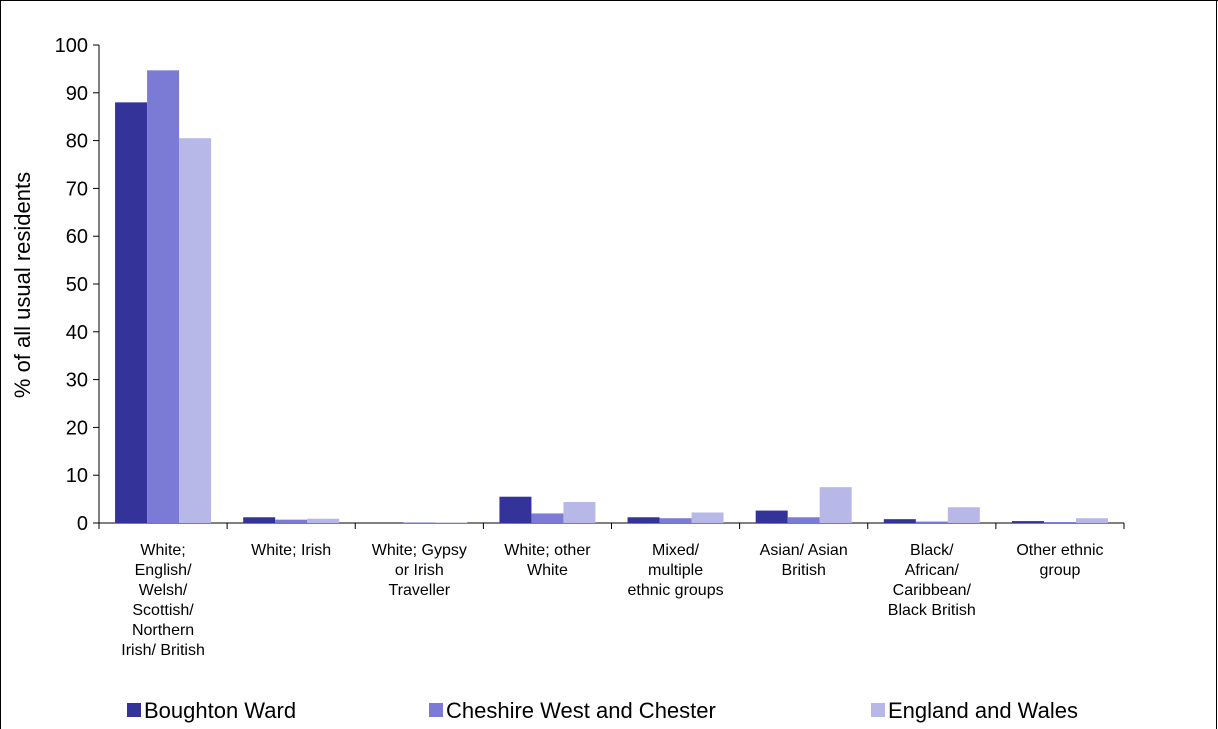  What do you see at coordinates (163, 590) in the screenshot?
I see `x-tick-label: Welsh/` at bounding box center [163, 590].